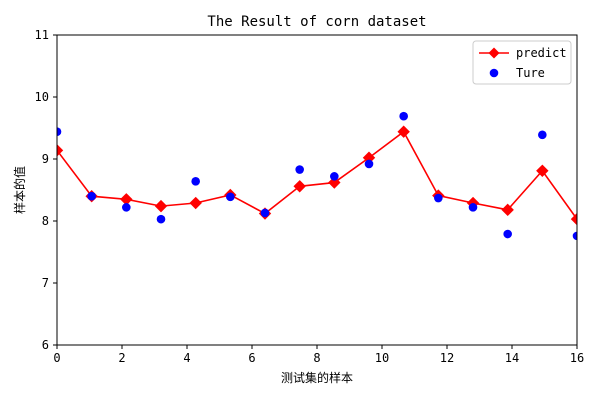  What do you see at coordinates (316, 358) in the screenshot?
I see `x-tick-label: 8` at bounding box center [316, 358].